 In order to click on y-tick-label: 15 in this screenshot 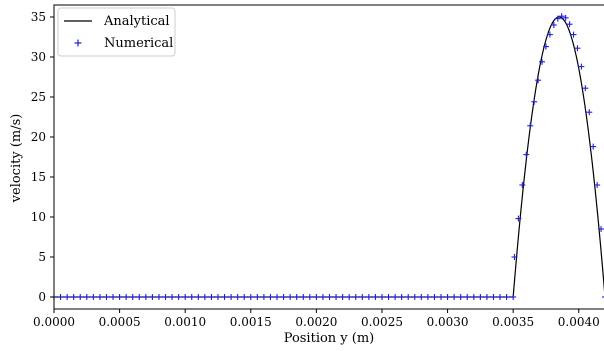, I will do `click(38, 177)`.